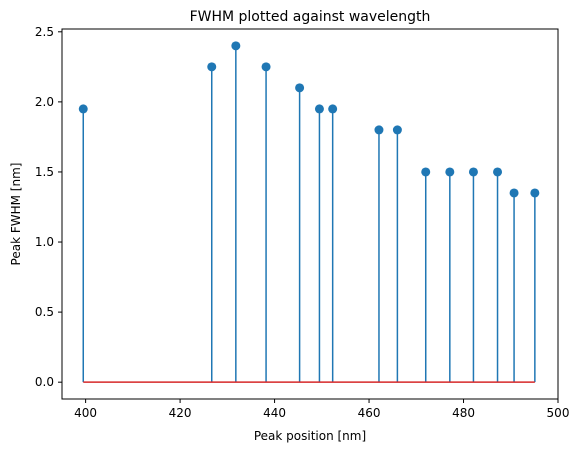 Image resolution: width=580 pixels, height=453 pixels. I want to click on y-tick-label: 0.5, so click(44, 312).